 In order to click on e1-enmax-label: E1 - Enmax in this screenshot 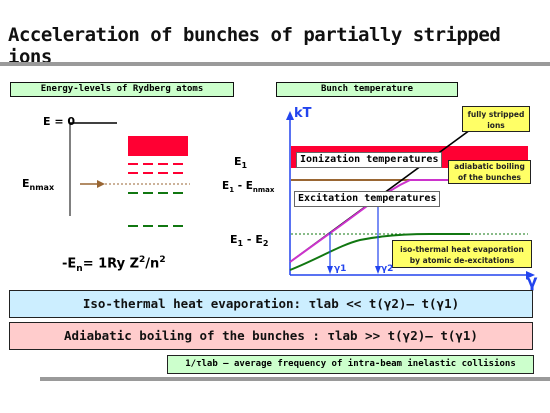, I will do `click(248, 187)`.